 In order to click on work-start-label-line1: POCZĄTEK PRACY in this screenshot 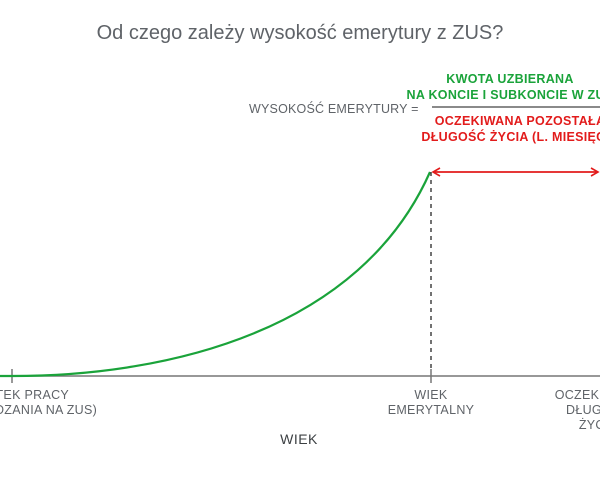, I will do `click(34, 395)`.